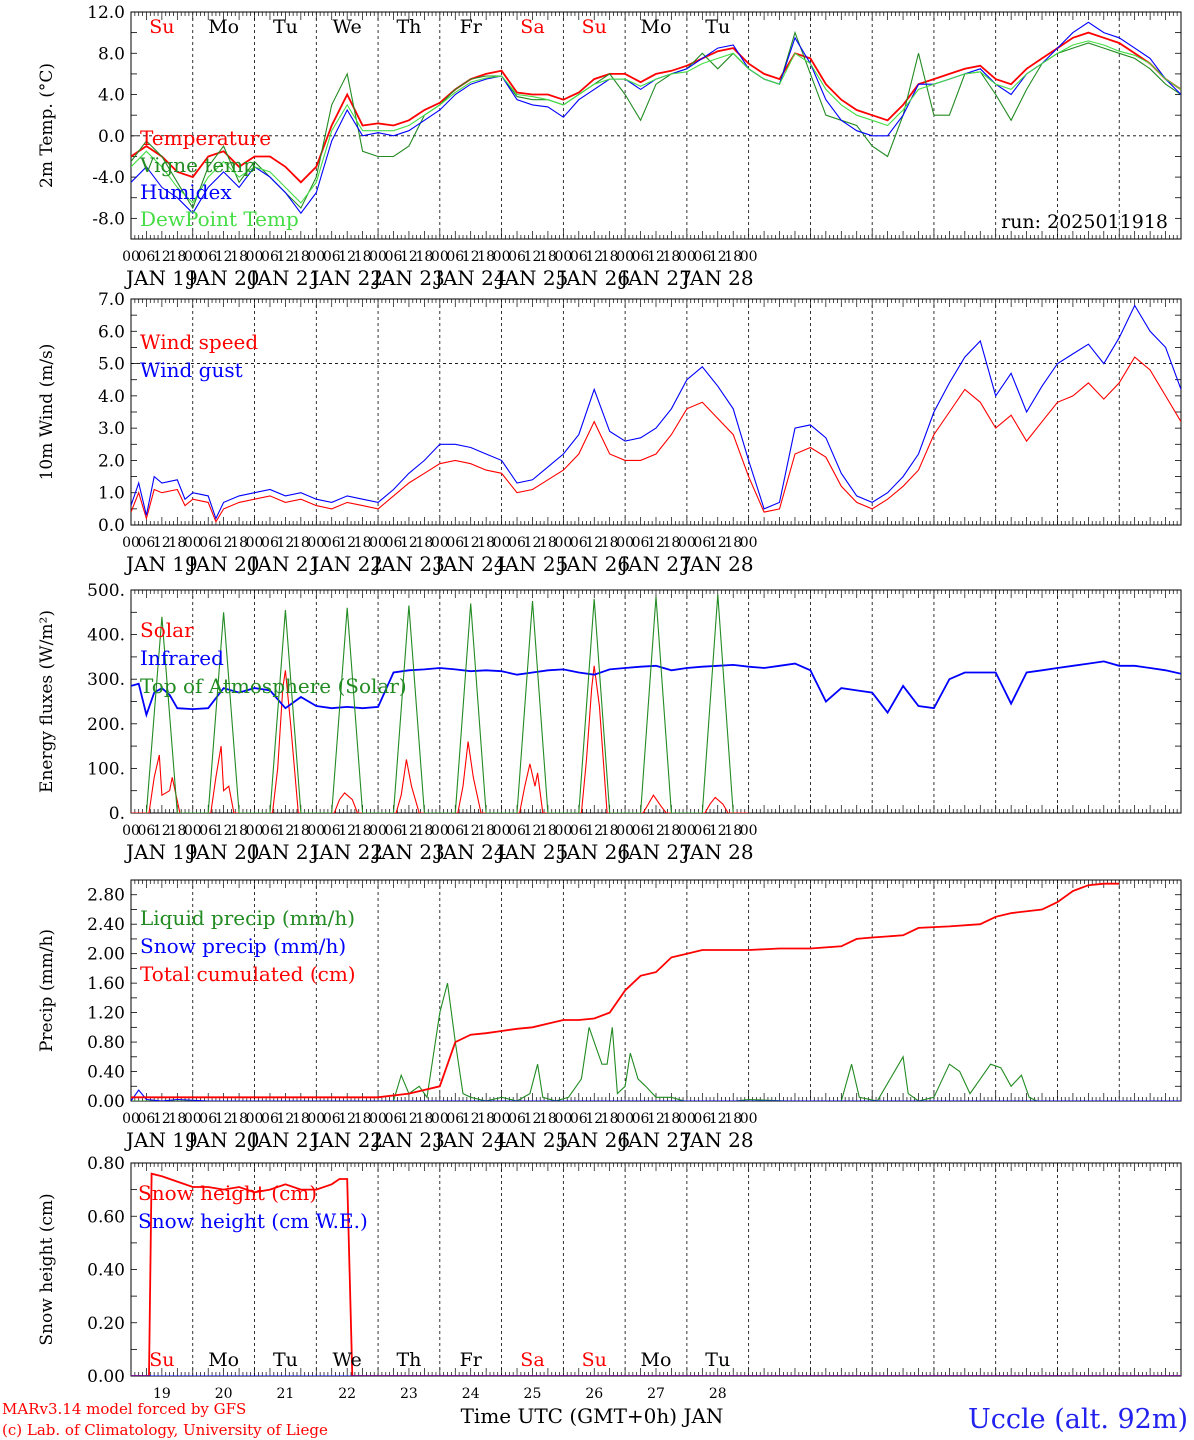  Describe the element at coordinates (205, 138) in the screenshot. I see `legend-entry: Temperature` at that location.